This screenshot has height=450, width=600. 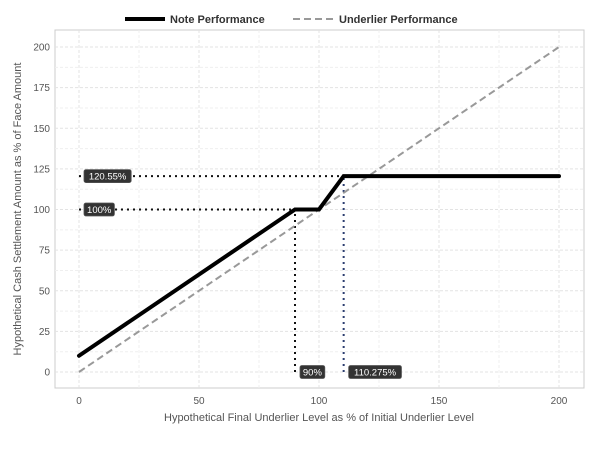 I want to click on y-tick-label: 200, so click(x=41, y=48).